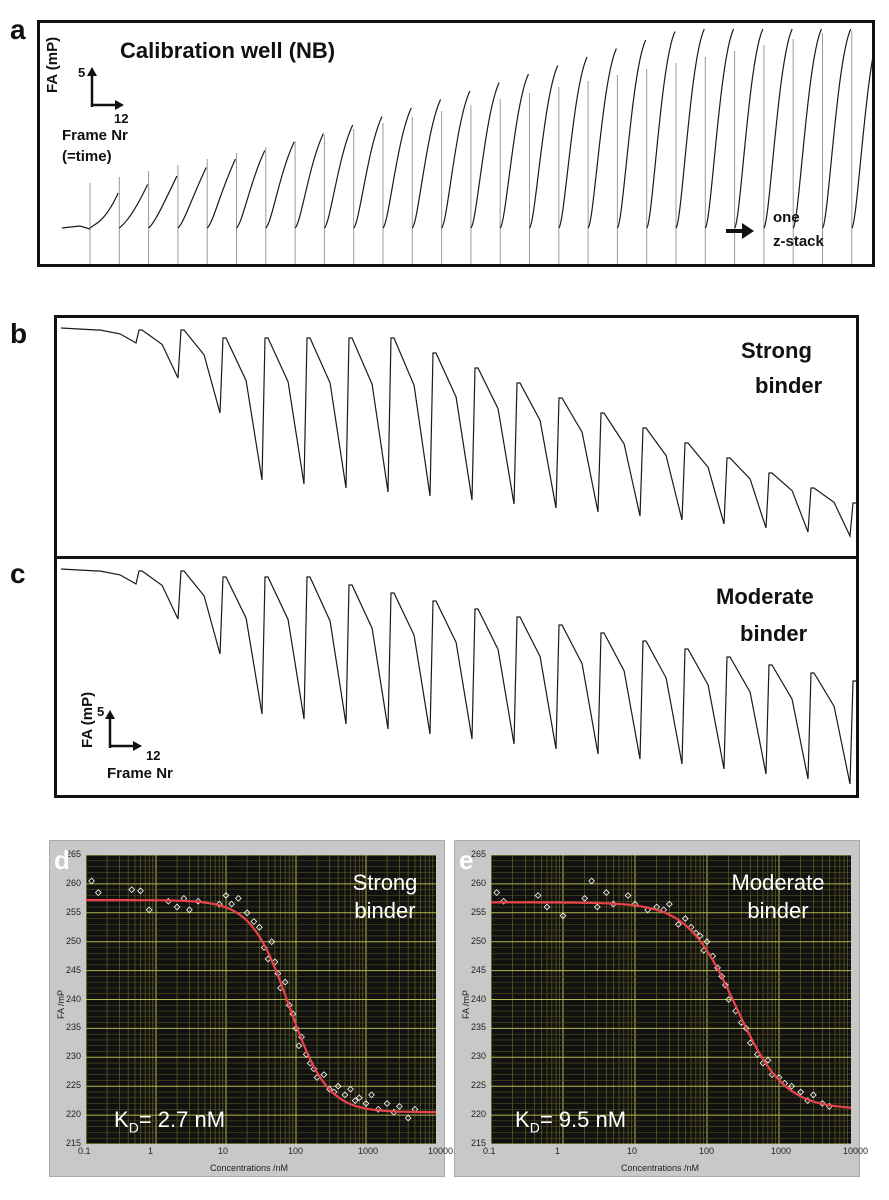 The width and height of the screenshot is (889, 1200). Describe the element at coordinates (74, 969) in the screenshot. I see `y-tick-label: 245` at that location.